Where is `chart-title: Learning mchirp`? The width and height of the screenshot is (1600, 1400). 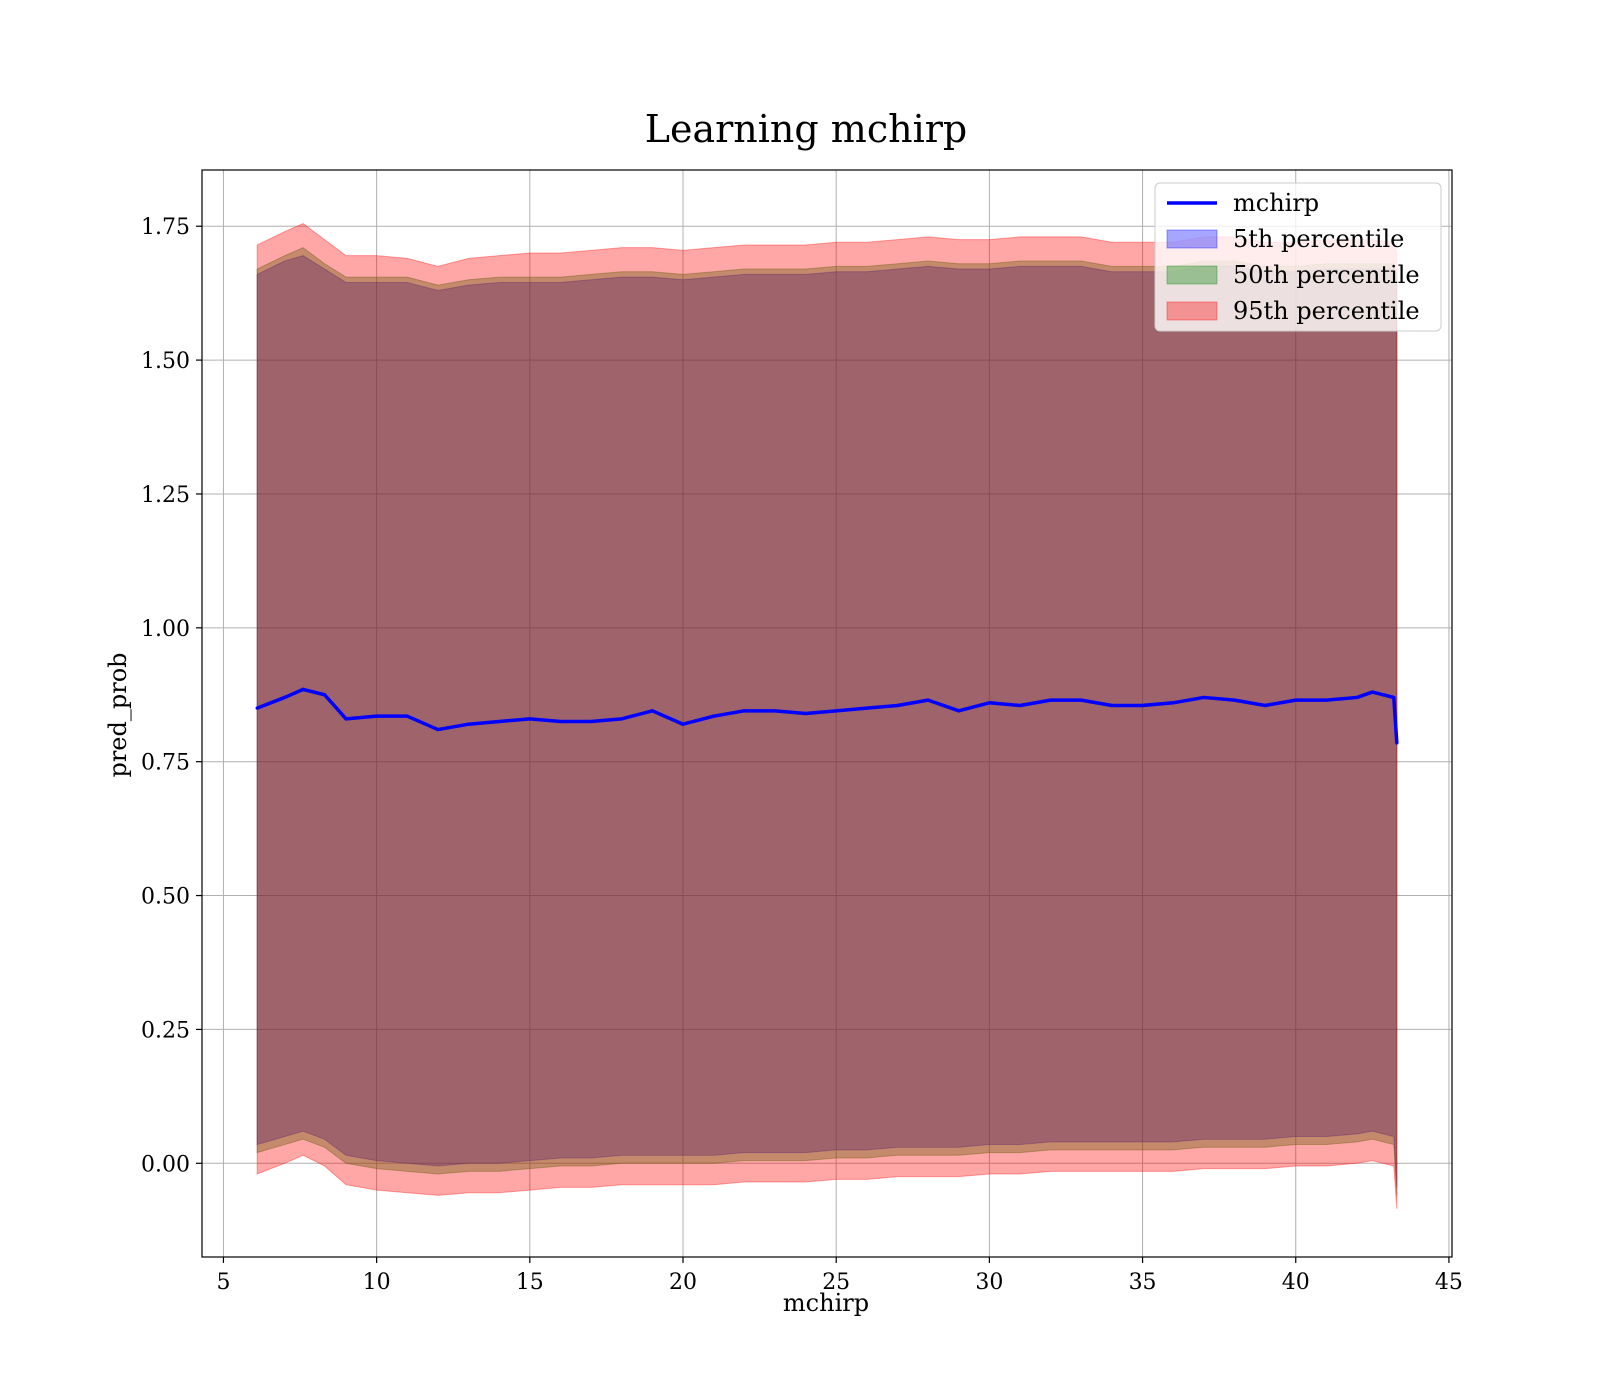
chart-title: Learning mchirp is located at coordinates (806, 129).